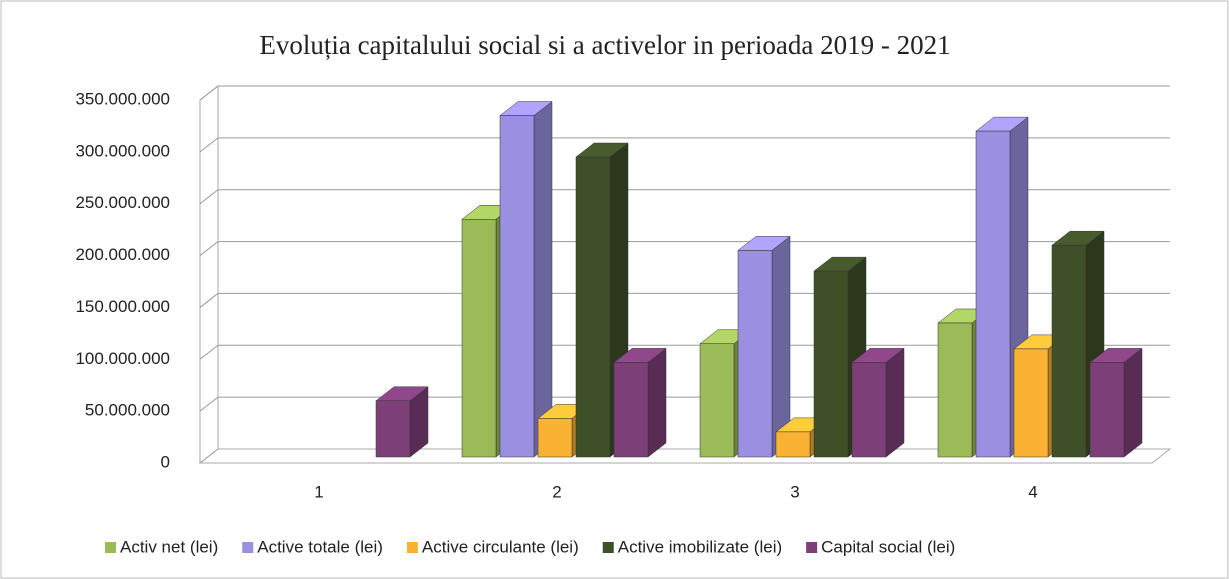  What do you see at coordinates (556, 491) in the screenshot?
I see `x-tick-label: 2` at bounding box center [556, 491].